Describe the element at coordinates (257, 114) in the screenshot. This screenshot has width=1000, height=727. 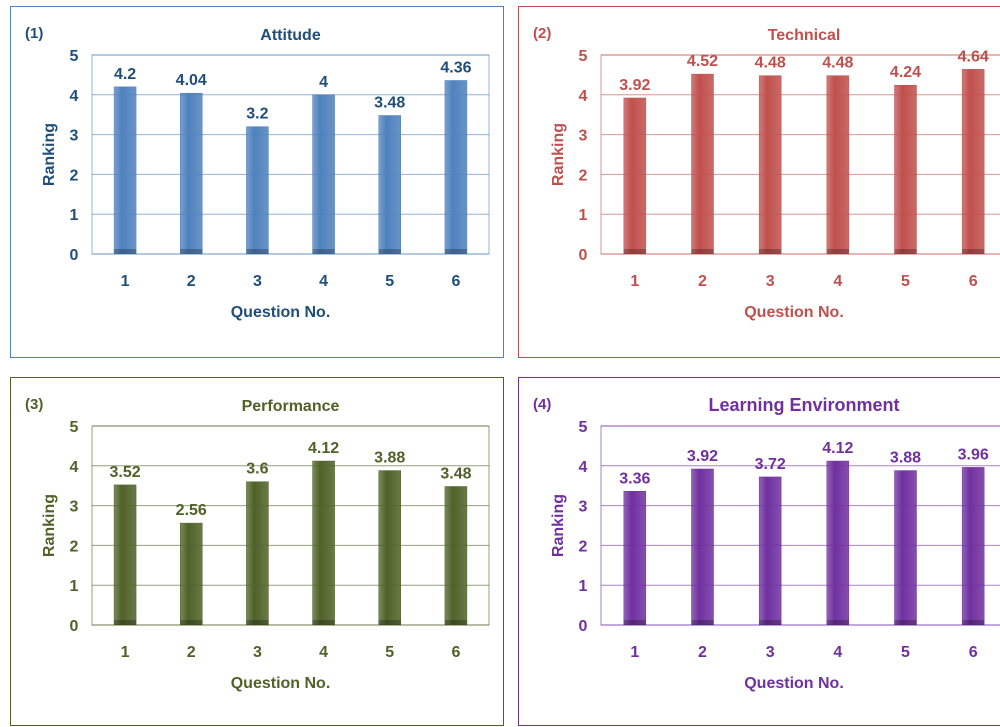
I see `data-label: 3.2` at that location.